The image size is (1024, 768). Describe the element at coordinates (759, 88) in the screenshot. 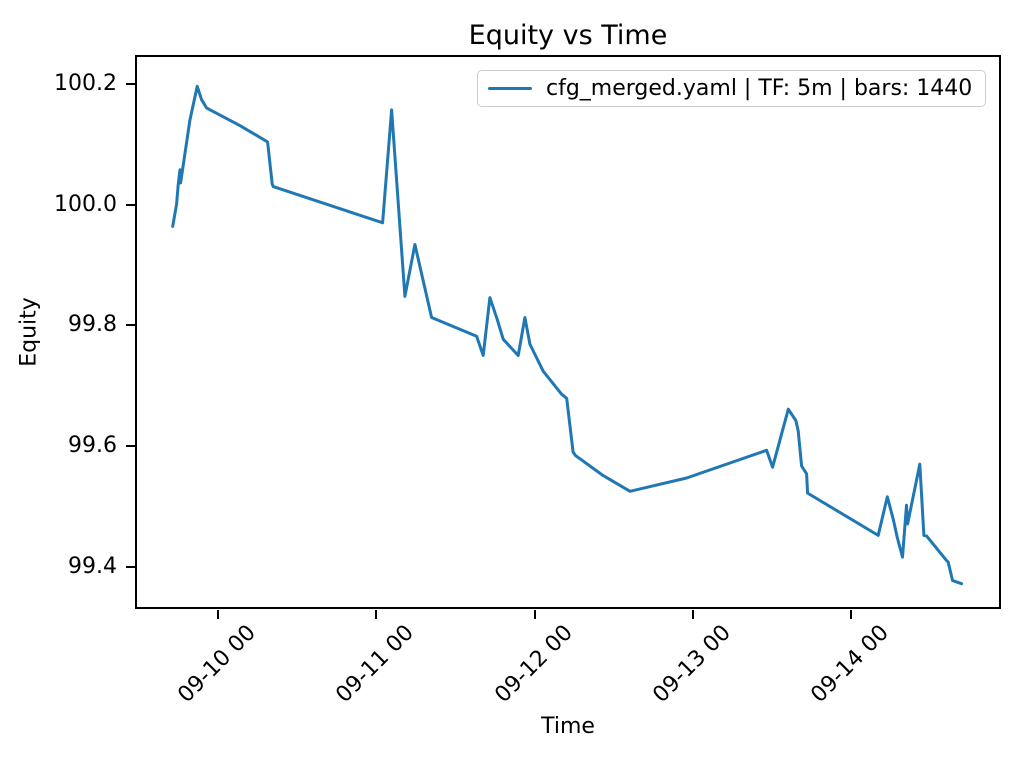

I see `legend-label: cfg_merged.yaml | TF: 5m | bars: 1440` at that location.